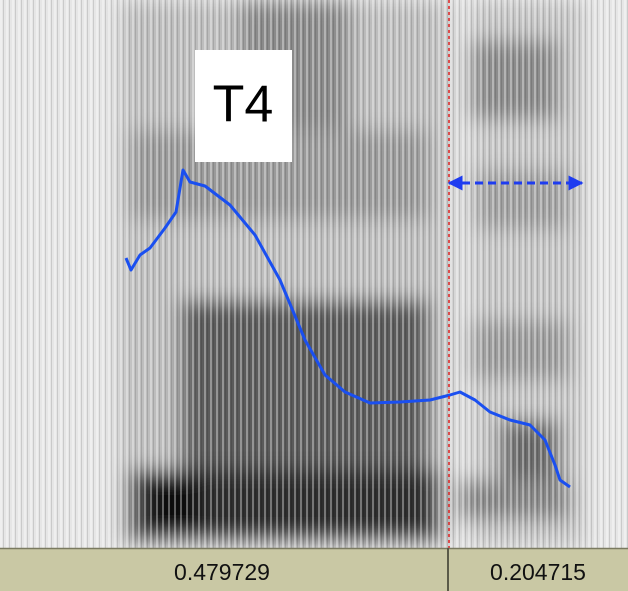  Describe the element at coordinates (222, 572) in the screenshot. I see `interval-duration: 0.479729` at that location.